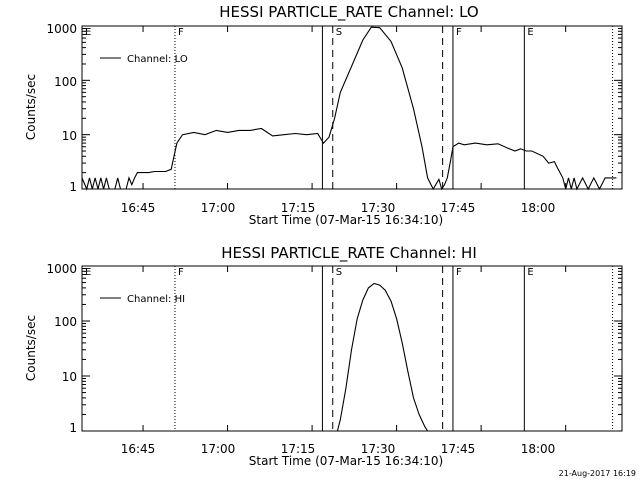  Describe the element at coordinates (597, 473) in the screenshot. I see `footer-timestamp: 21-Aug-2017 16:19` at that location.